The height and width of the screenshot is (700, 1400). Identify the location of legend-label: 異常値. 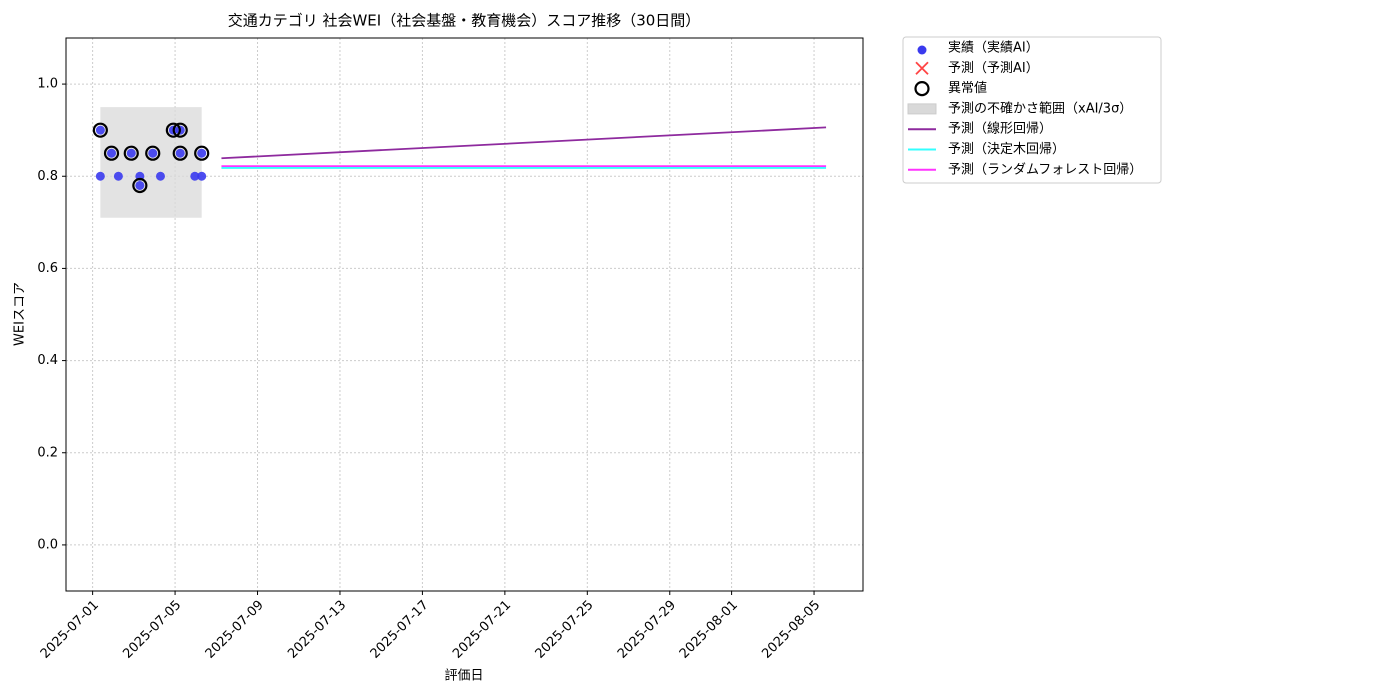
(967, 88).